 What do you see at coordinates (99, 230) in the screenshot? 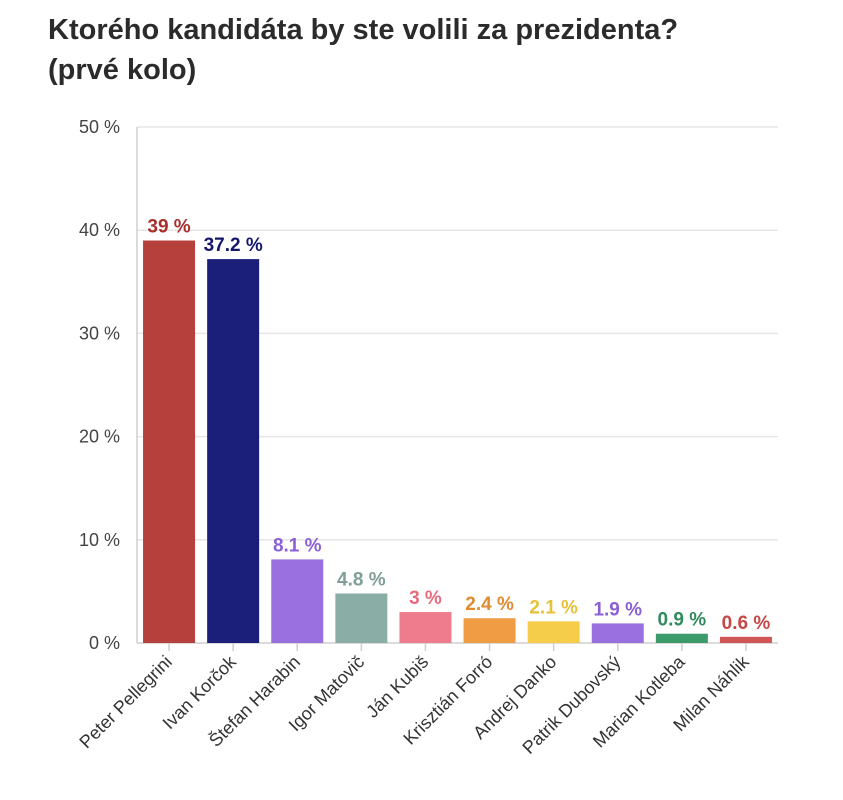
I see `y-tick-label: 40 %` at bounding box center [99, 230].